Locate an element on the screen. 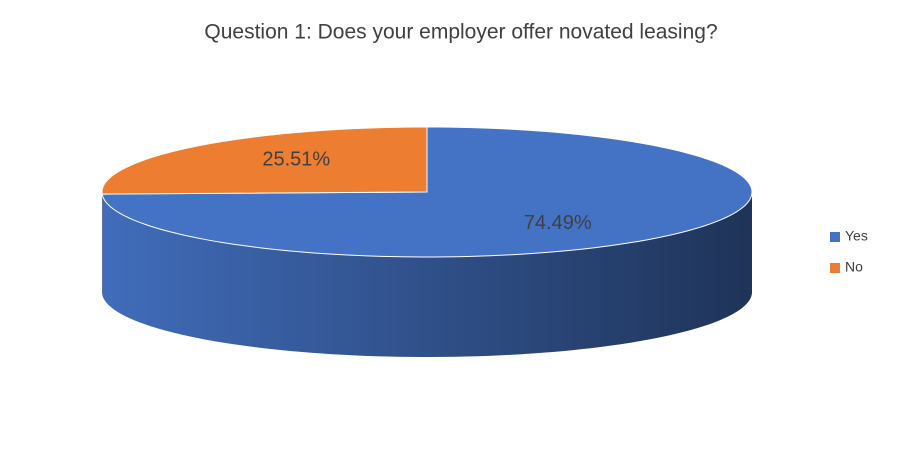 This screenshot has width=902, height=454. data-label: 25.51% is located at coordinates (296, 160).